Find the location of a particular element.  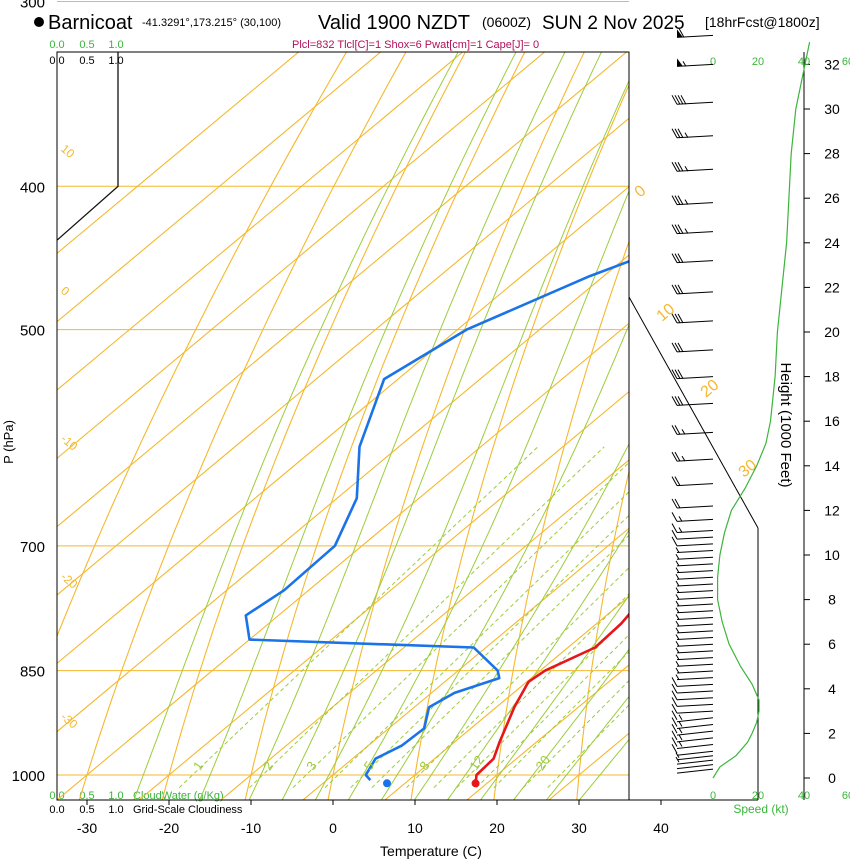

location-bullet-icon is located at coordinates (39, 22).